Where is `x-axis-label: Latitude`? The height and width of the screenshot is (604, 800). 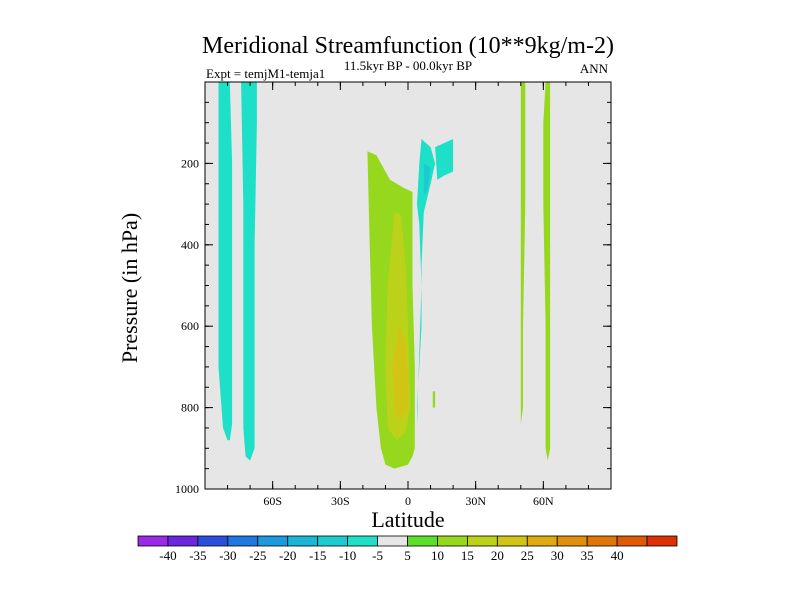
x-axis-label: Latitude is located at coordinates (407, 519).